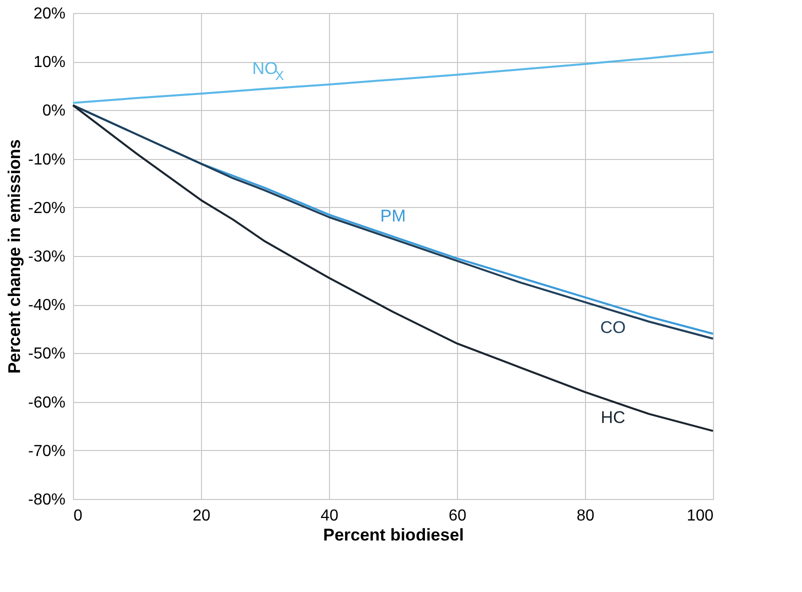 The image size is (802, 592). I want to click on x-tick-label: 80, so click(585, 516).